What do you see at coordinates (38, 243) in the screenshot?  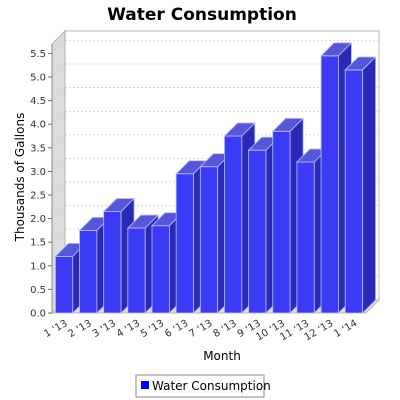 I see `y-tick-label: 1.5` at bounding box center [38, 243].